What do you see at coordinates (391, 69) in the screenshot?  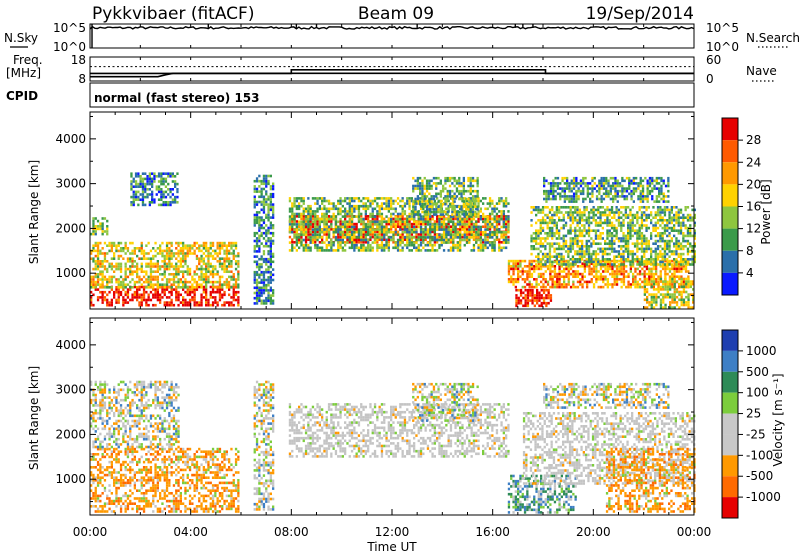 I see `frequency-panel: Freq. [MHz] 18 8 60 0 Nave` at bounding box center [391, 69].